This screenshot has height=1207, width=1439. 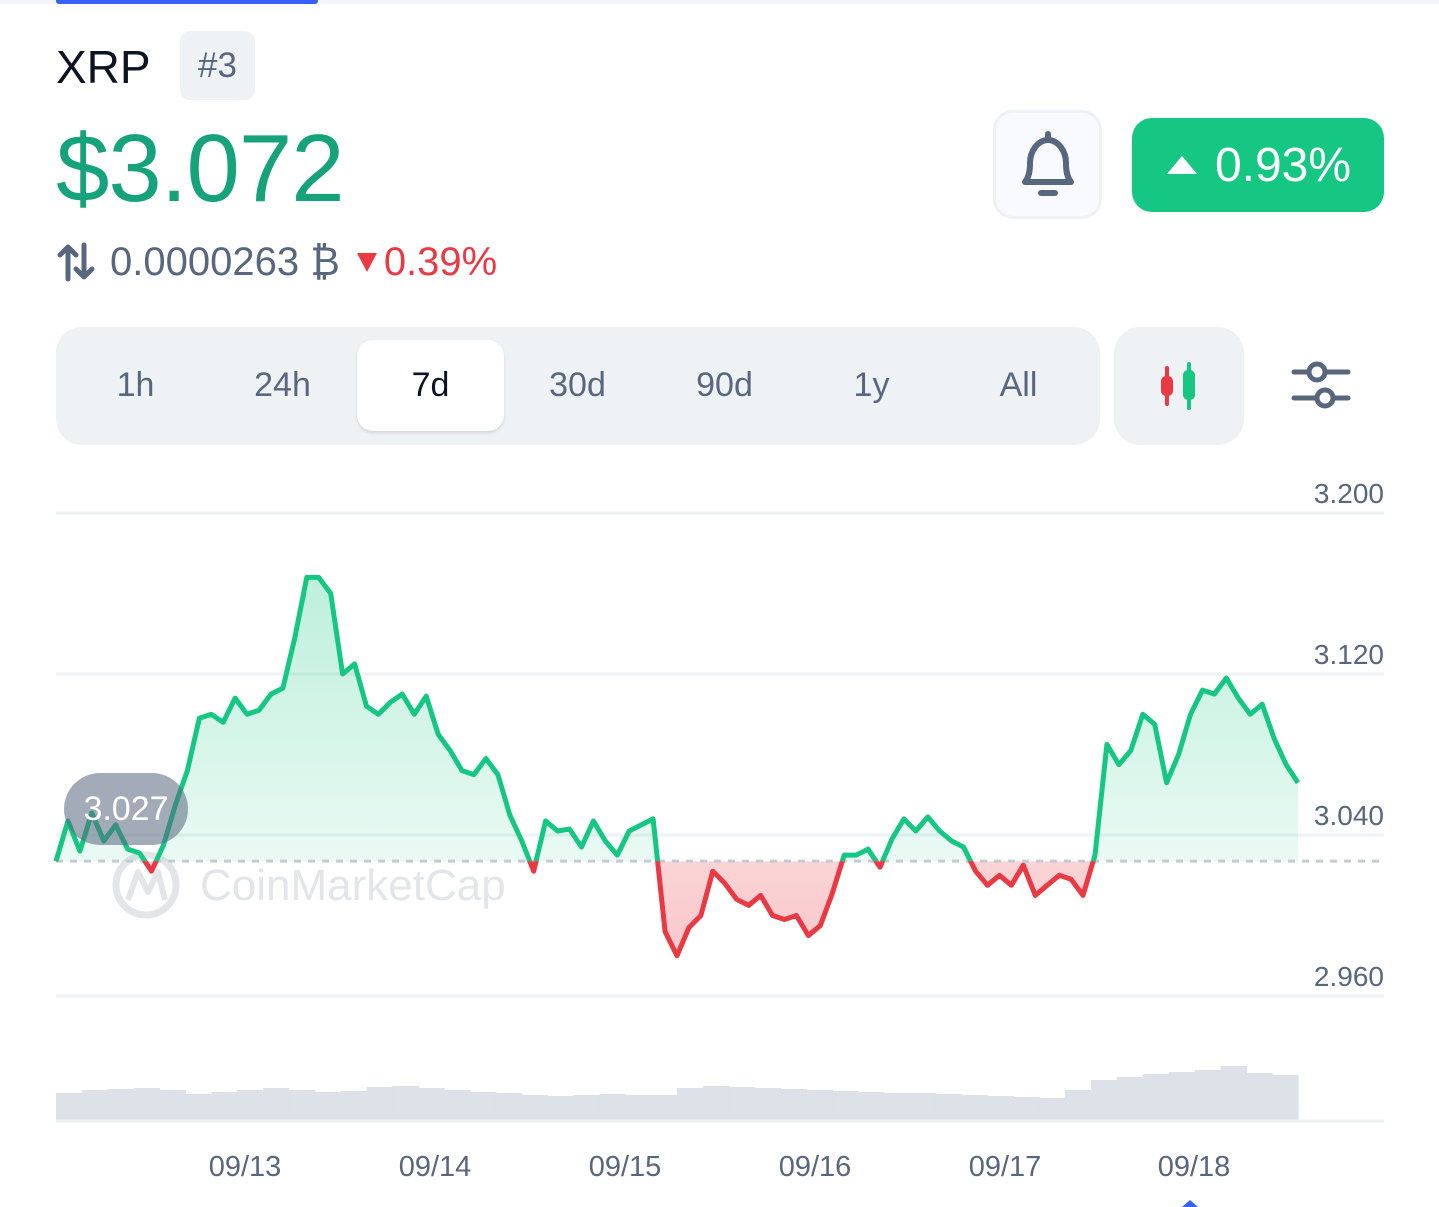 I want to click on range-tab-all: All, so click(x=1018, y=385).